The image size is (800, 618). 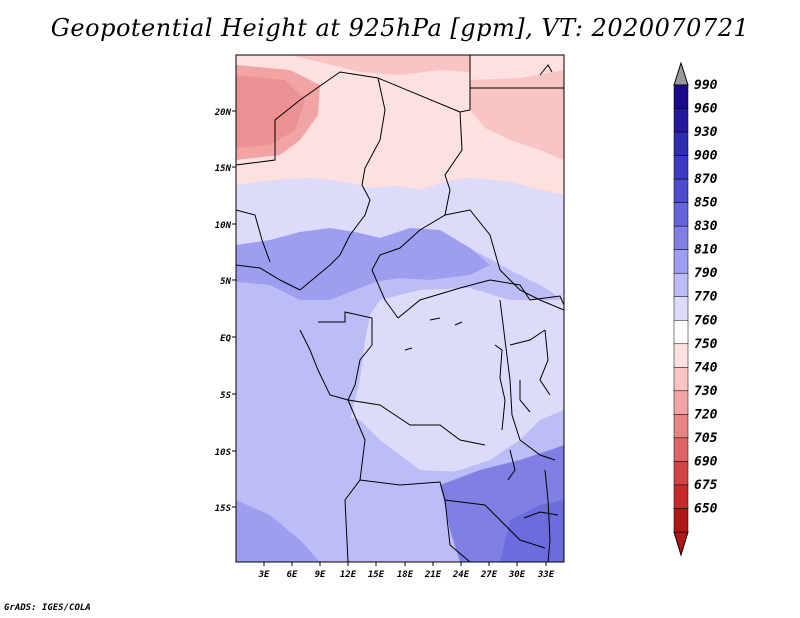 I want to click on colorbar-label: 760, so click(x=706, y=320).